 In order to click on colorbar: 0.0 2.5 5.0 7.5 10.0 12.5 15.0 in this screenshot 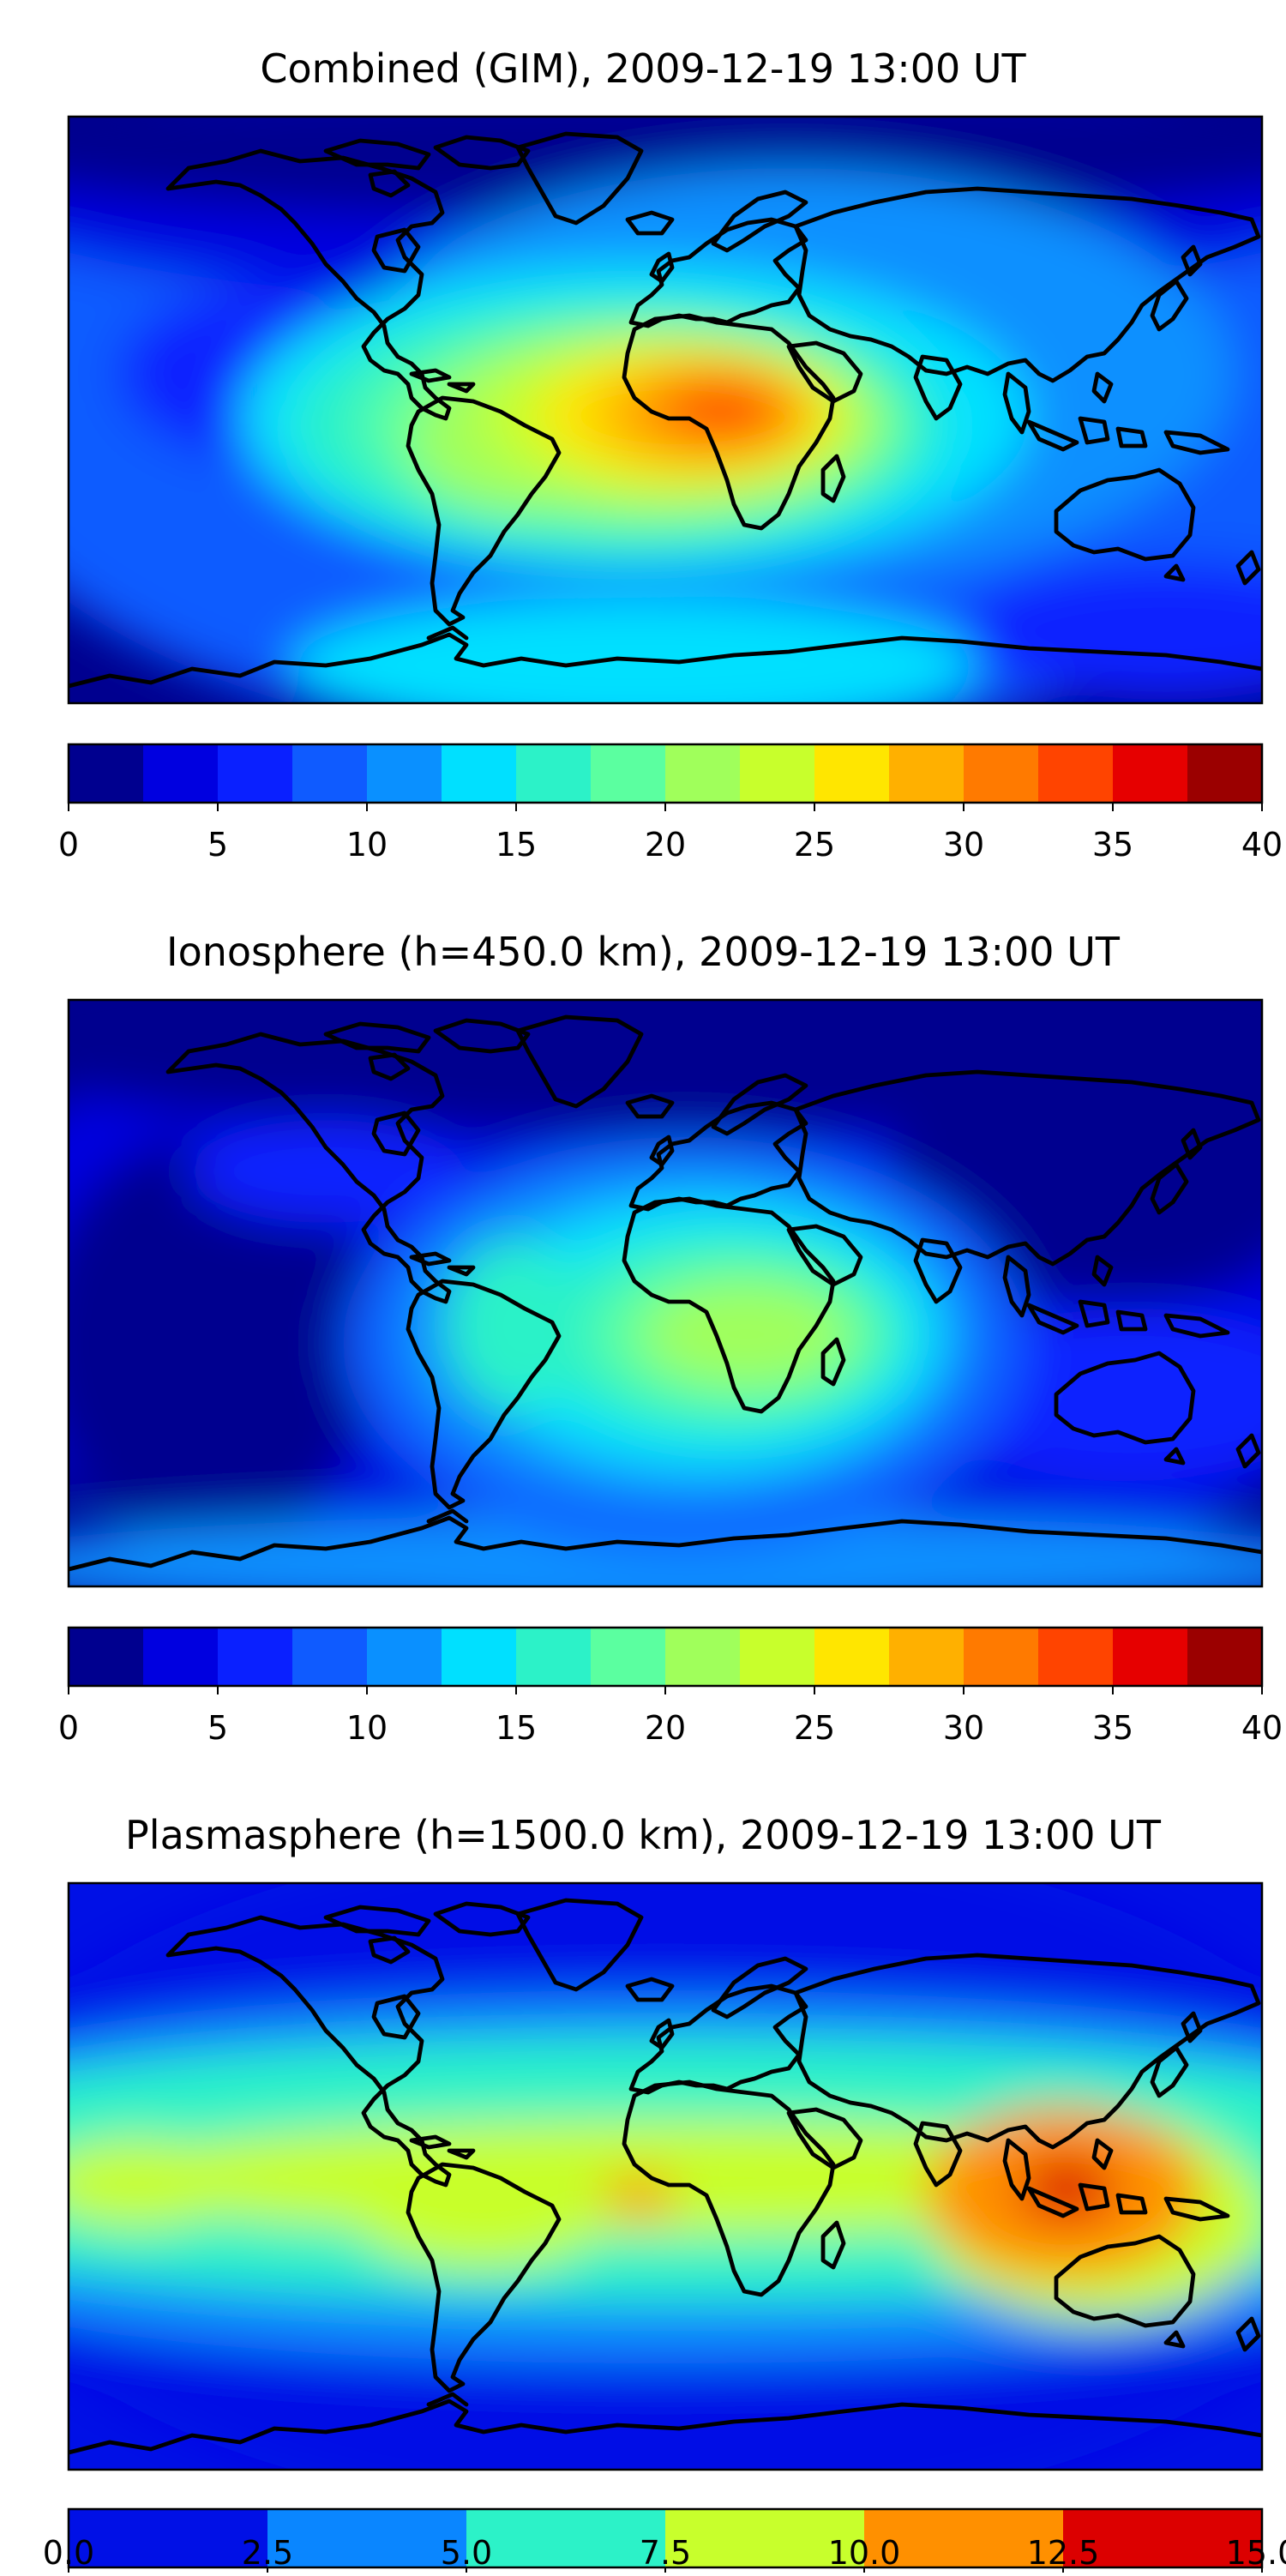, I will do `click(664, 2541)`.